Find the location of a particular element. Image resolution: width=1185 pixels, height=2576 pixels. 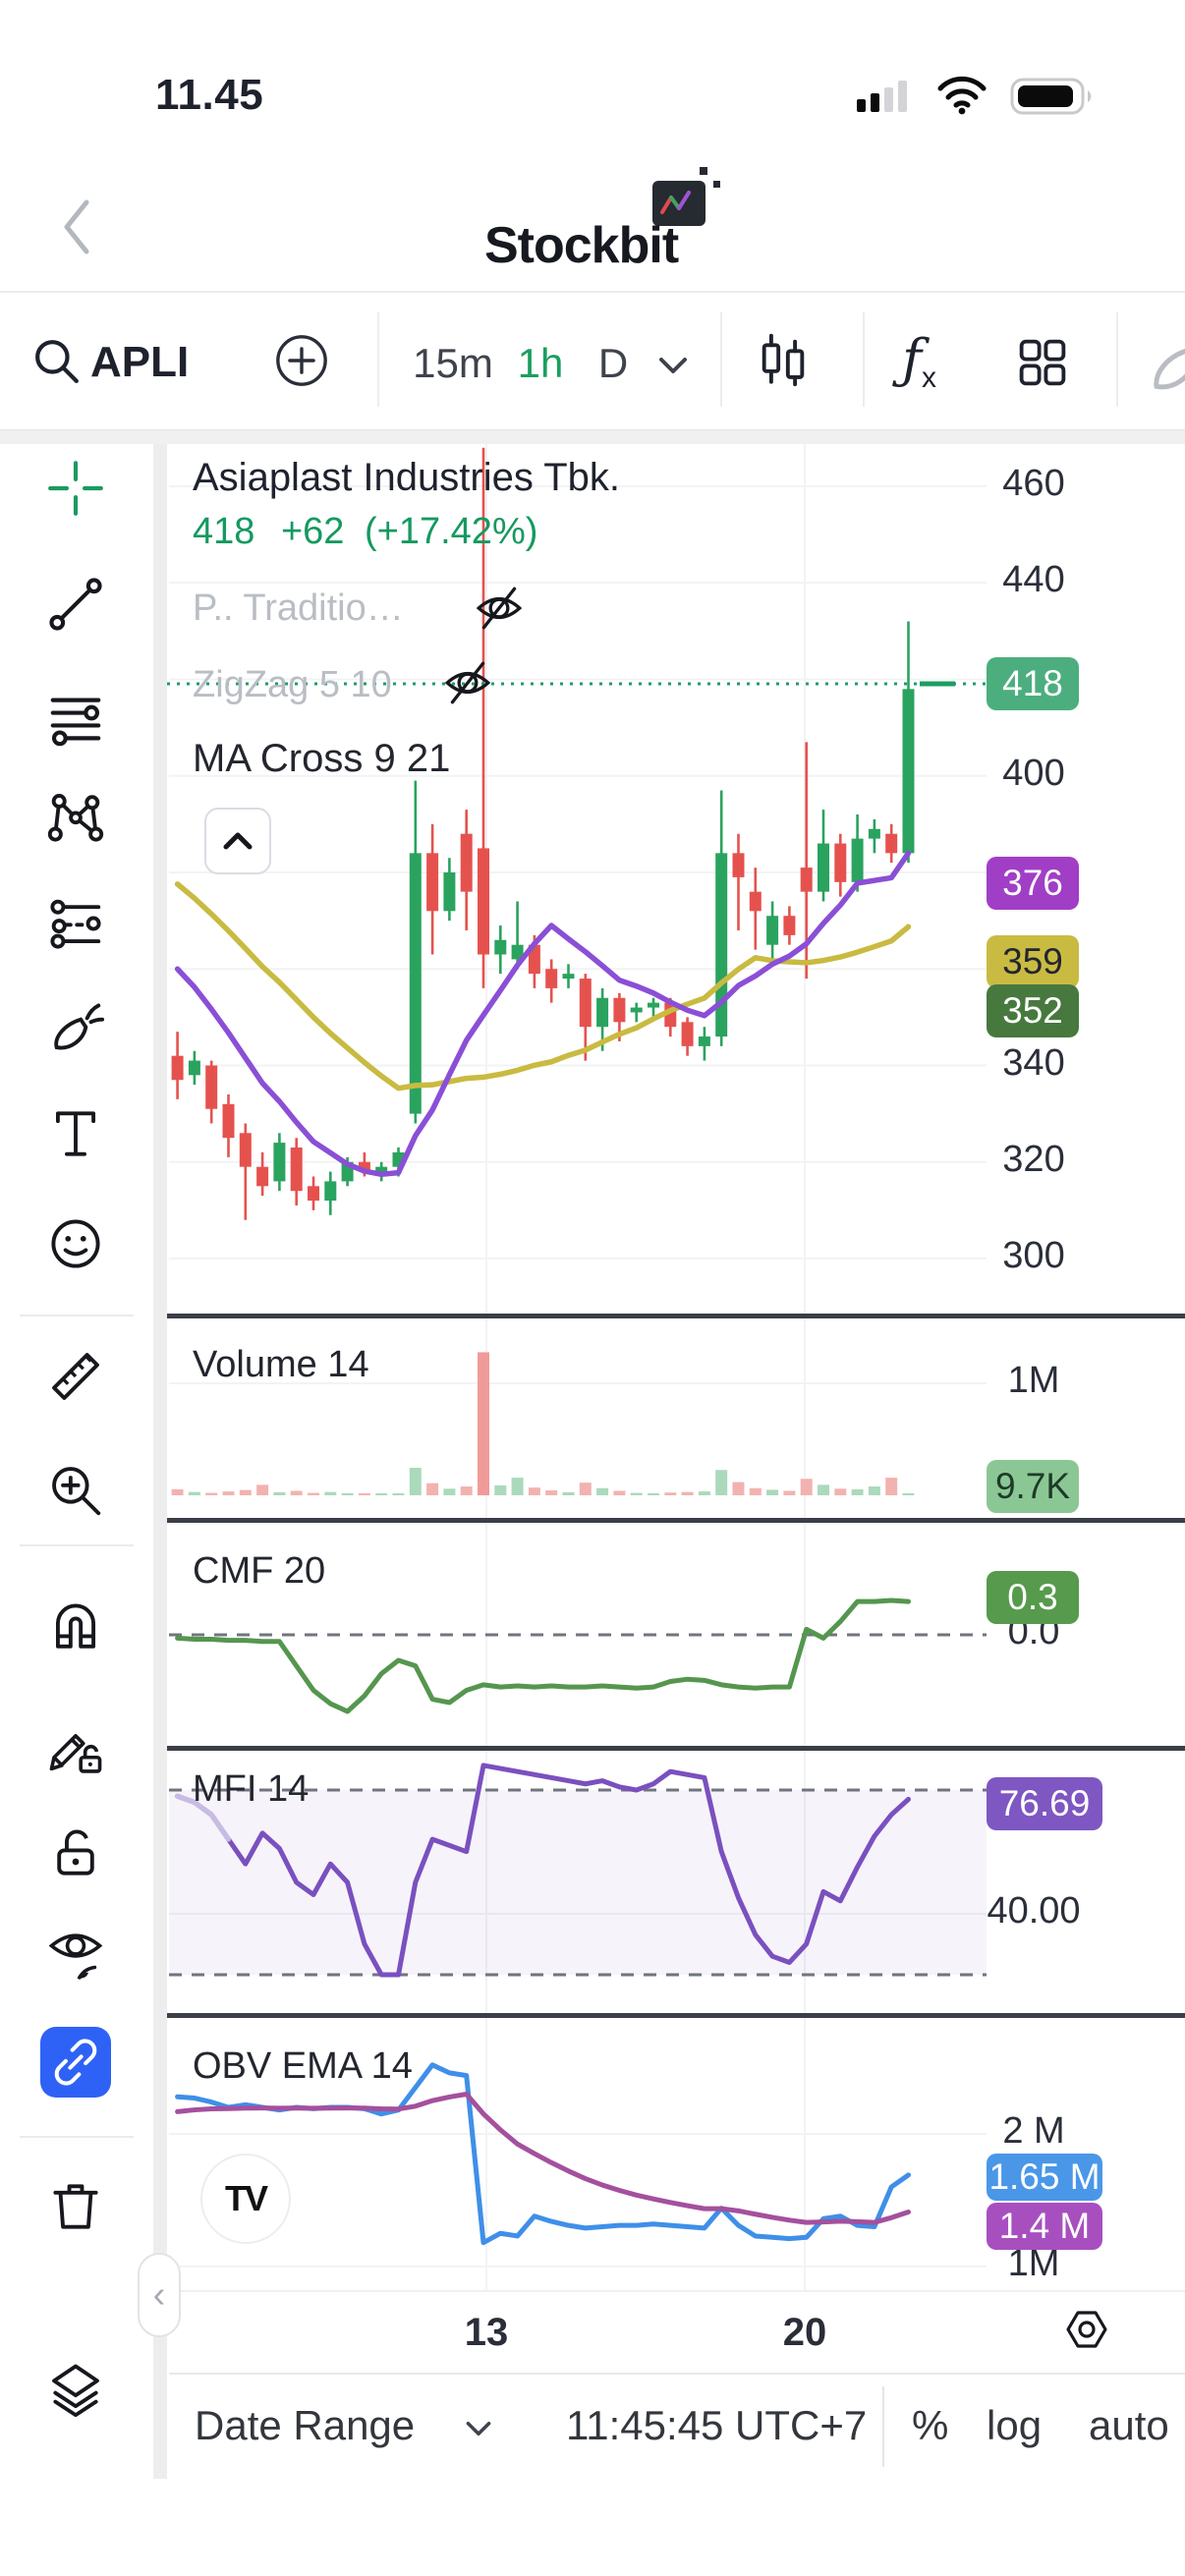

link-icon is located at coordinates (76, 2062).